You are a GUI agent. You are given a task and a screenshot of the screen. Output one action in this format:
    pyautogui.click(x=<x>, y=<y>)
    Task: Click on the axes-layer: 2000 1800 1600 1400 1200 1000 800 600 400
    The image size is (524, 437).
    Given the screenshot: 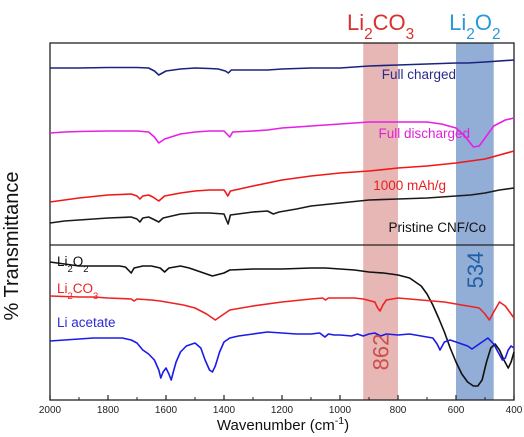 What is the action you would take?
    pyautogui.click(x=281, y=405)
    